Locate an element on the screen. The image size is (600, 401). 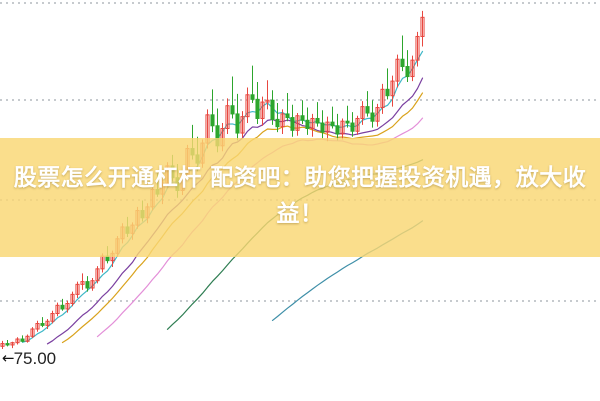
promo-headline: 股票怎么开通杠杆 配资吧：助您把握投资机遇，放大收益！ is located at coordinates (300, 196).